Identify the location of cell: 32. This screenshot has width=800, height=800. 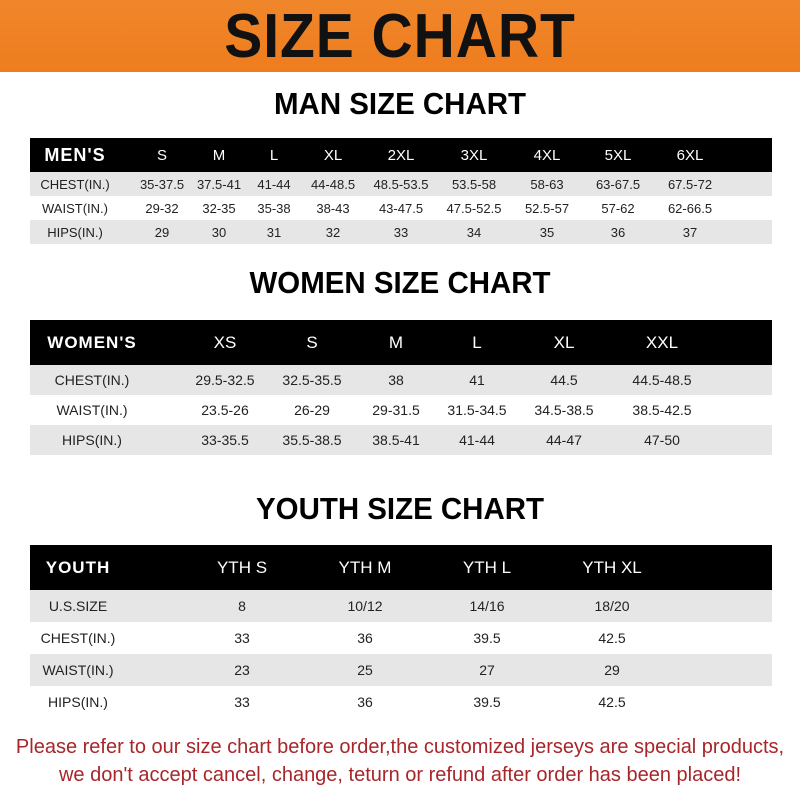
(333, 232).